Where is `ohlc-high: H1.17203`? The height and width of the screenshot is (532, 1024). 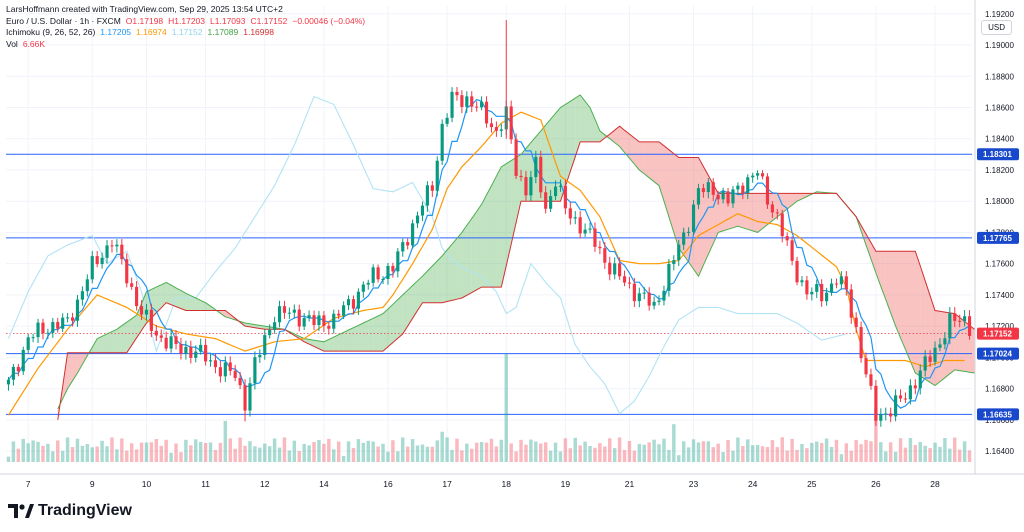
ohlc-high: H1.17203 is located at coordinates (187, 20).